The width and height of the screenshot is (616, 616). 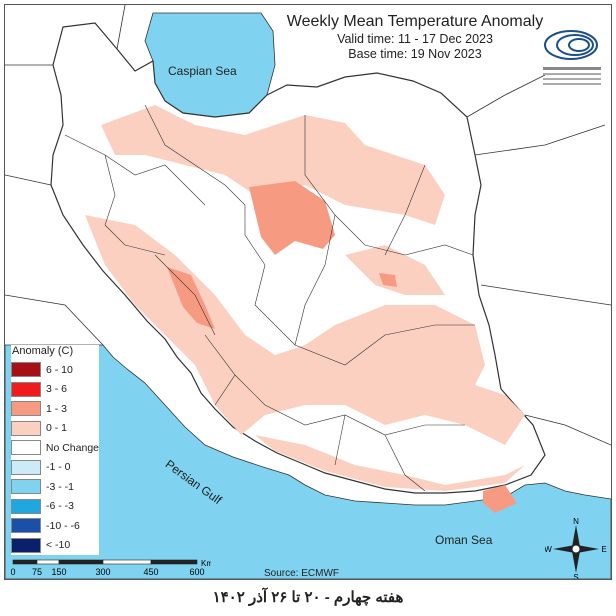 I want to click on scale-tick-label: 75, so click(x=37, y=572).